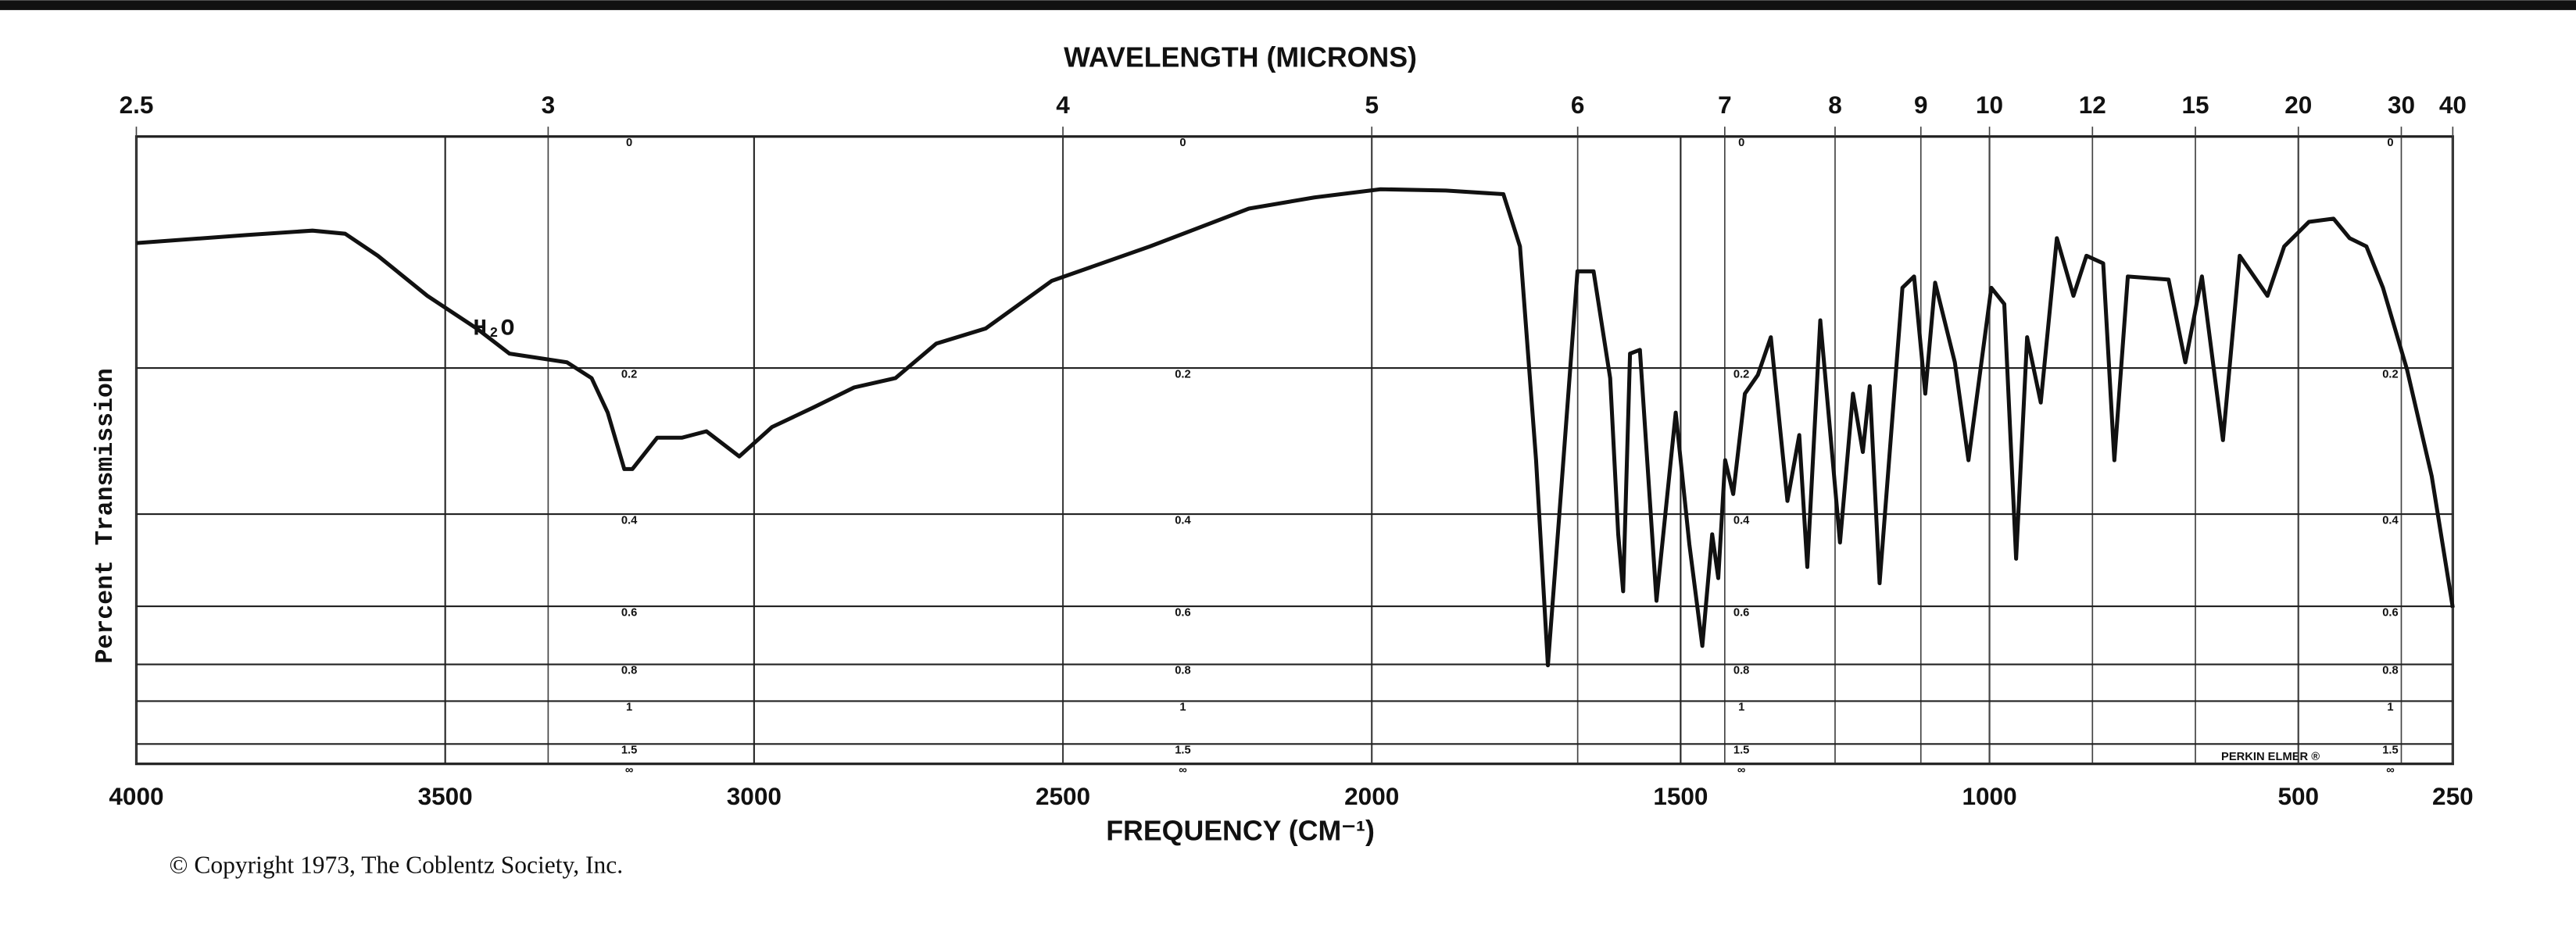  Describe the element at coordinates (1240, 57) in the screenshot. I see `chart-title: WAVELENGTH (MICRONS)` at that location.